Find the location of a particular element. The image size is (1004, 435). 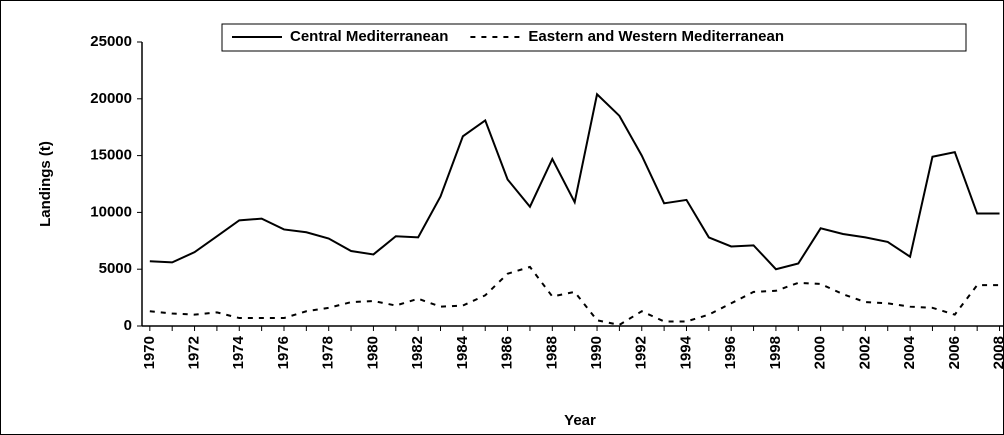

x-tick-label: 2006 is located at coordinates (954, 352).